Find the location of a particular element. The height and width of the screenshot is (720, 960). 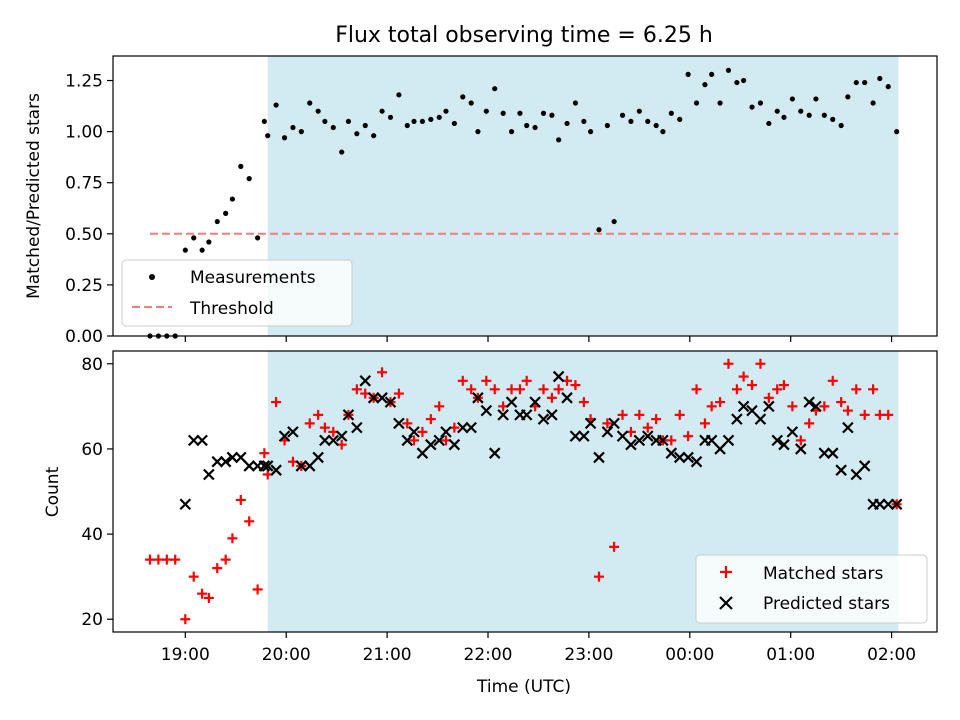

ratio-y-axis-label: Matched/Predicted stars is located at coordinates (34, 196).